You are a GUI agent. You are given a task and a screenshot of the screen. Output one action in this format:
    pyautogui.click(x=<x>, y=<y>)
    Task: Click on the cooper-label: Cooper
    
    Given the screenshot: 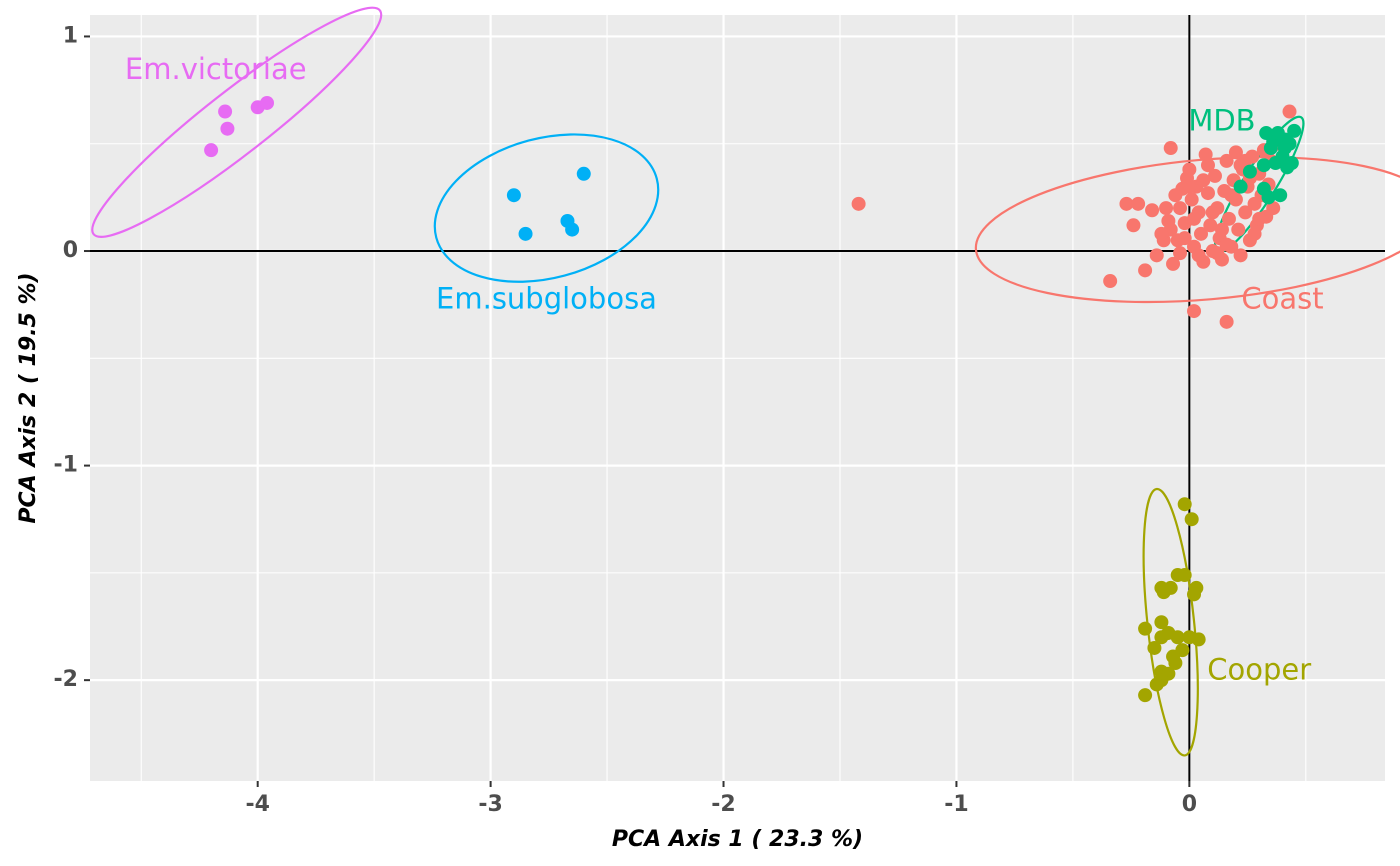 What is the action you would take?
    pyautogui.click(x=1259, y=670)
    